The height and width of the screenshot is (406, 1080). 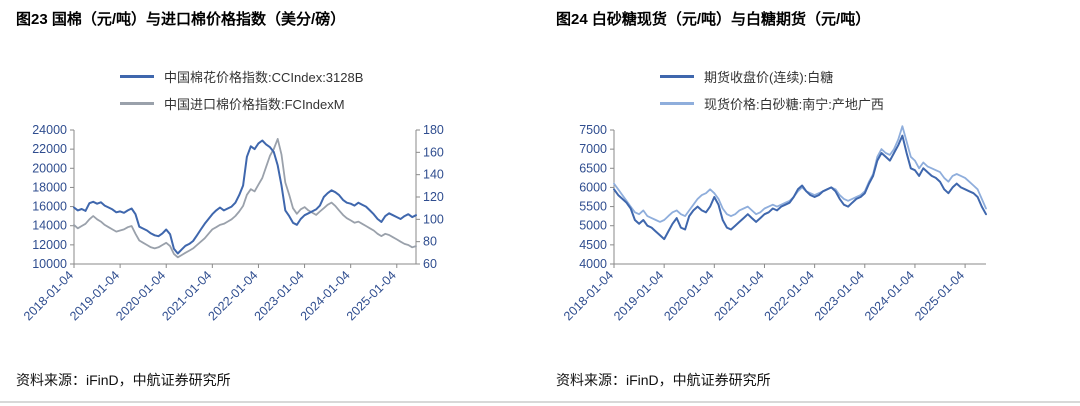 I want to click on legend-label: 中国棉花价格指数:CCIndex:3128B, so click(x=264, y=77).